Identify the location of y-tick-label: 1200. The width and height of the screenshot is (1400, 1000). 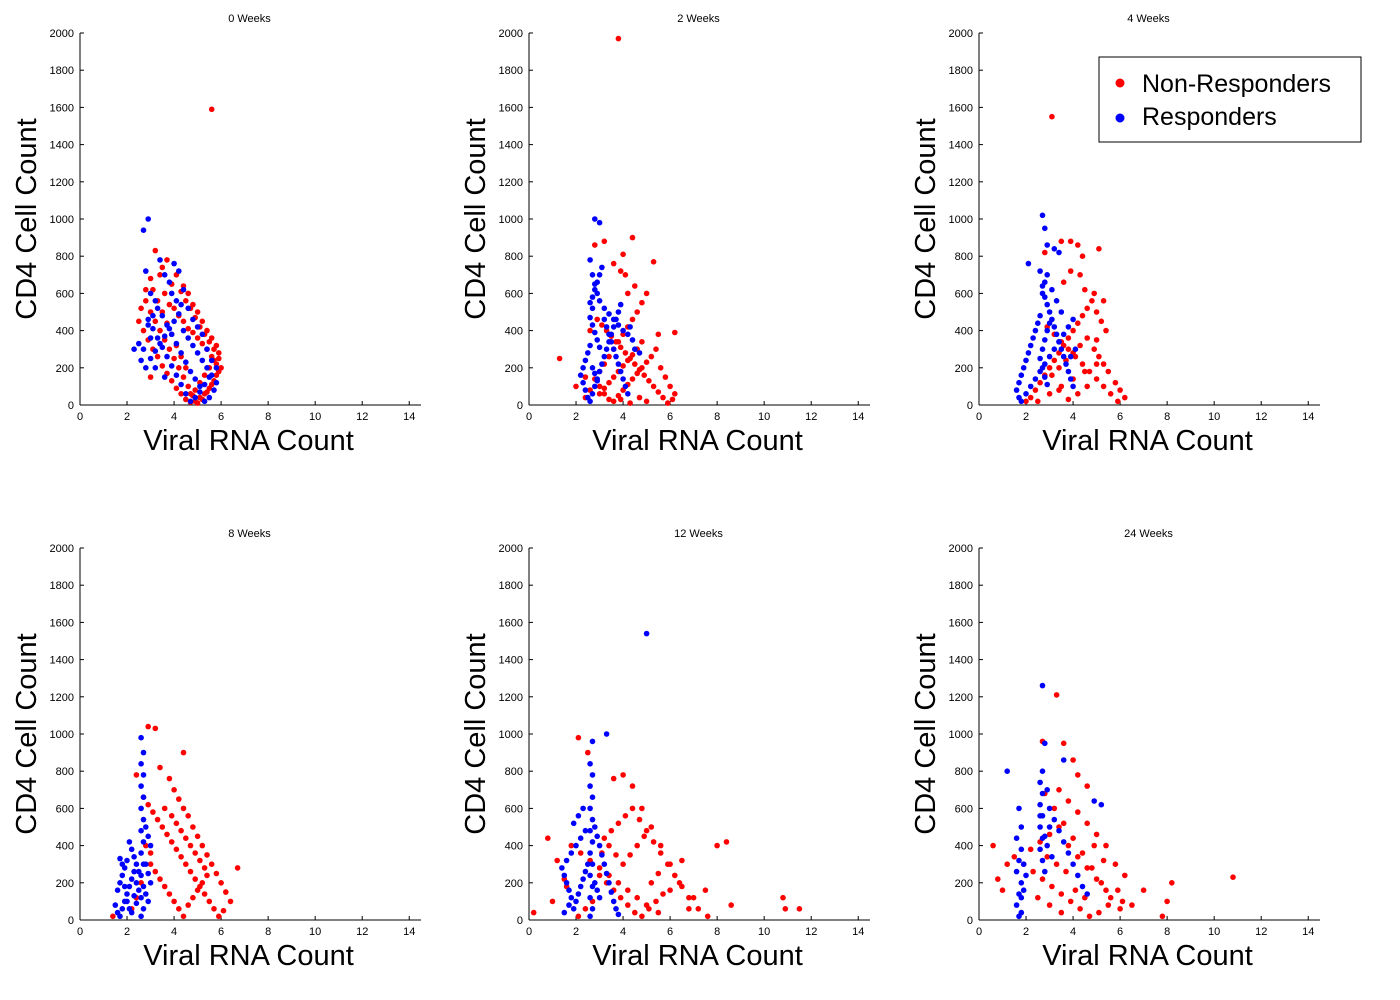
(511, 183).